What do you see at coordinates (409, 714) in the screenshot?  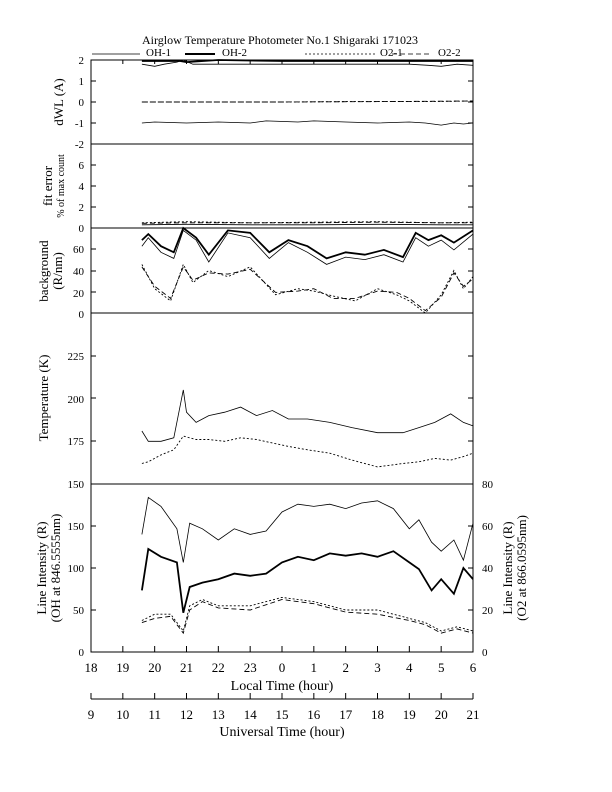 I see `ut-tick: 19` at bounding box center [409, 714].